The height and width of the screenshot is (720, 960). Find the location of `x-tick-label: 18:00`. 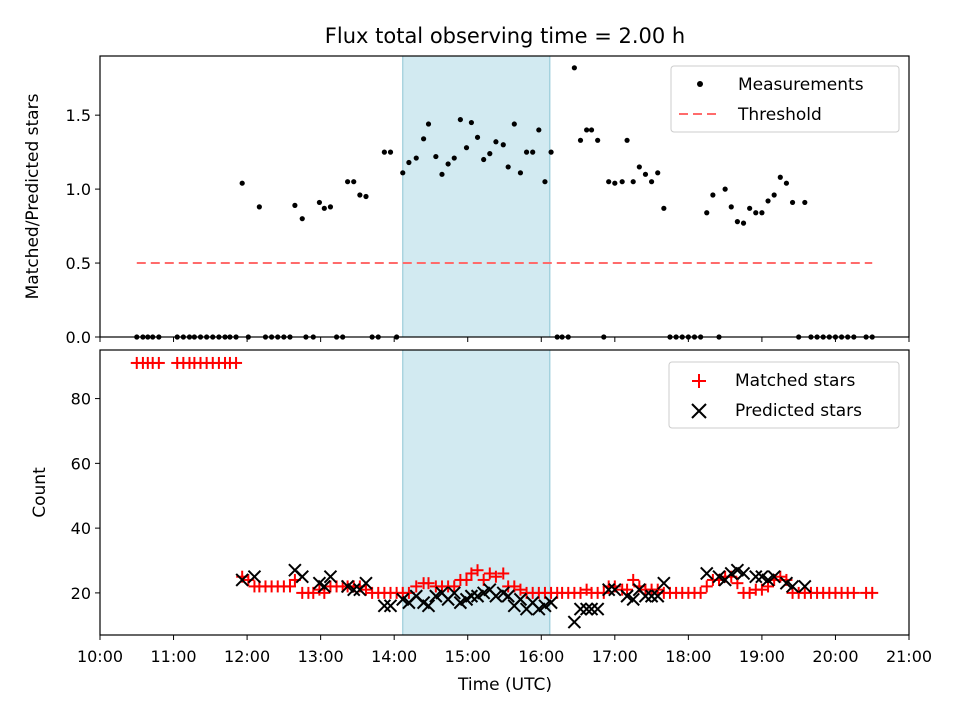

x-tick-label: 18:00 is located at coordinates (688, 656).